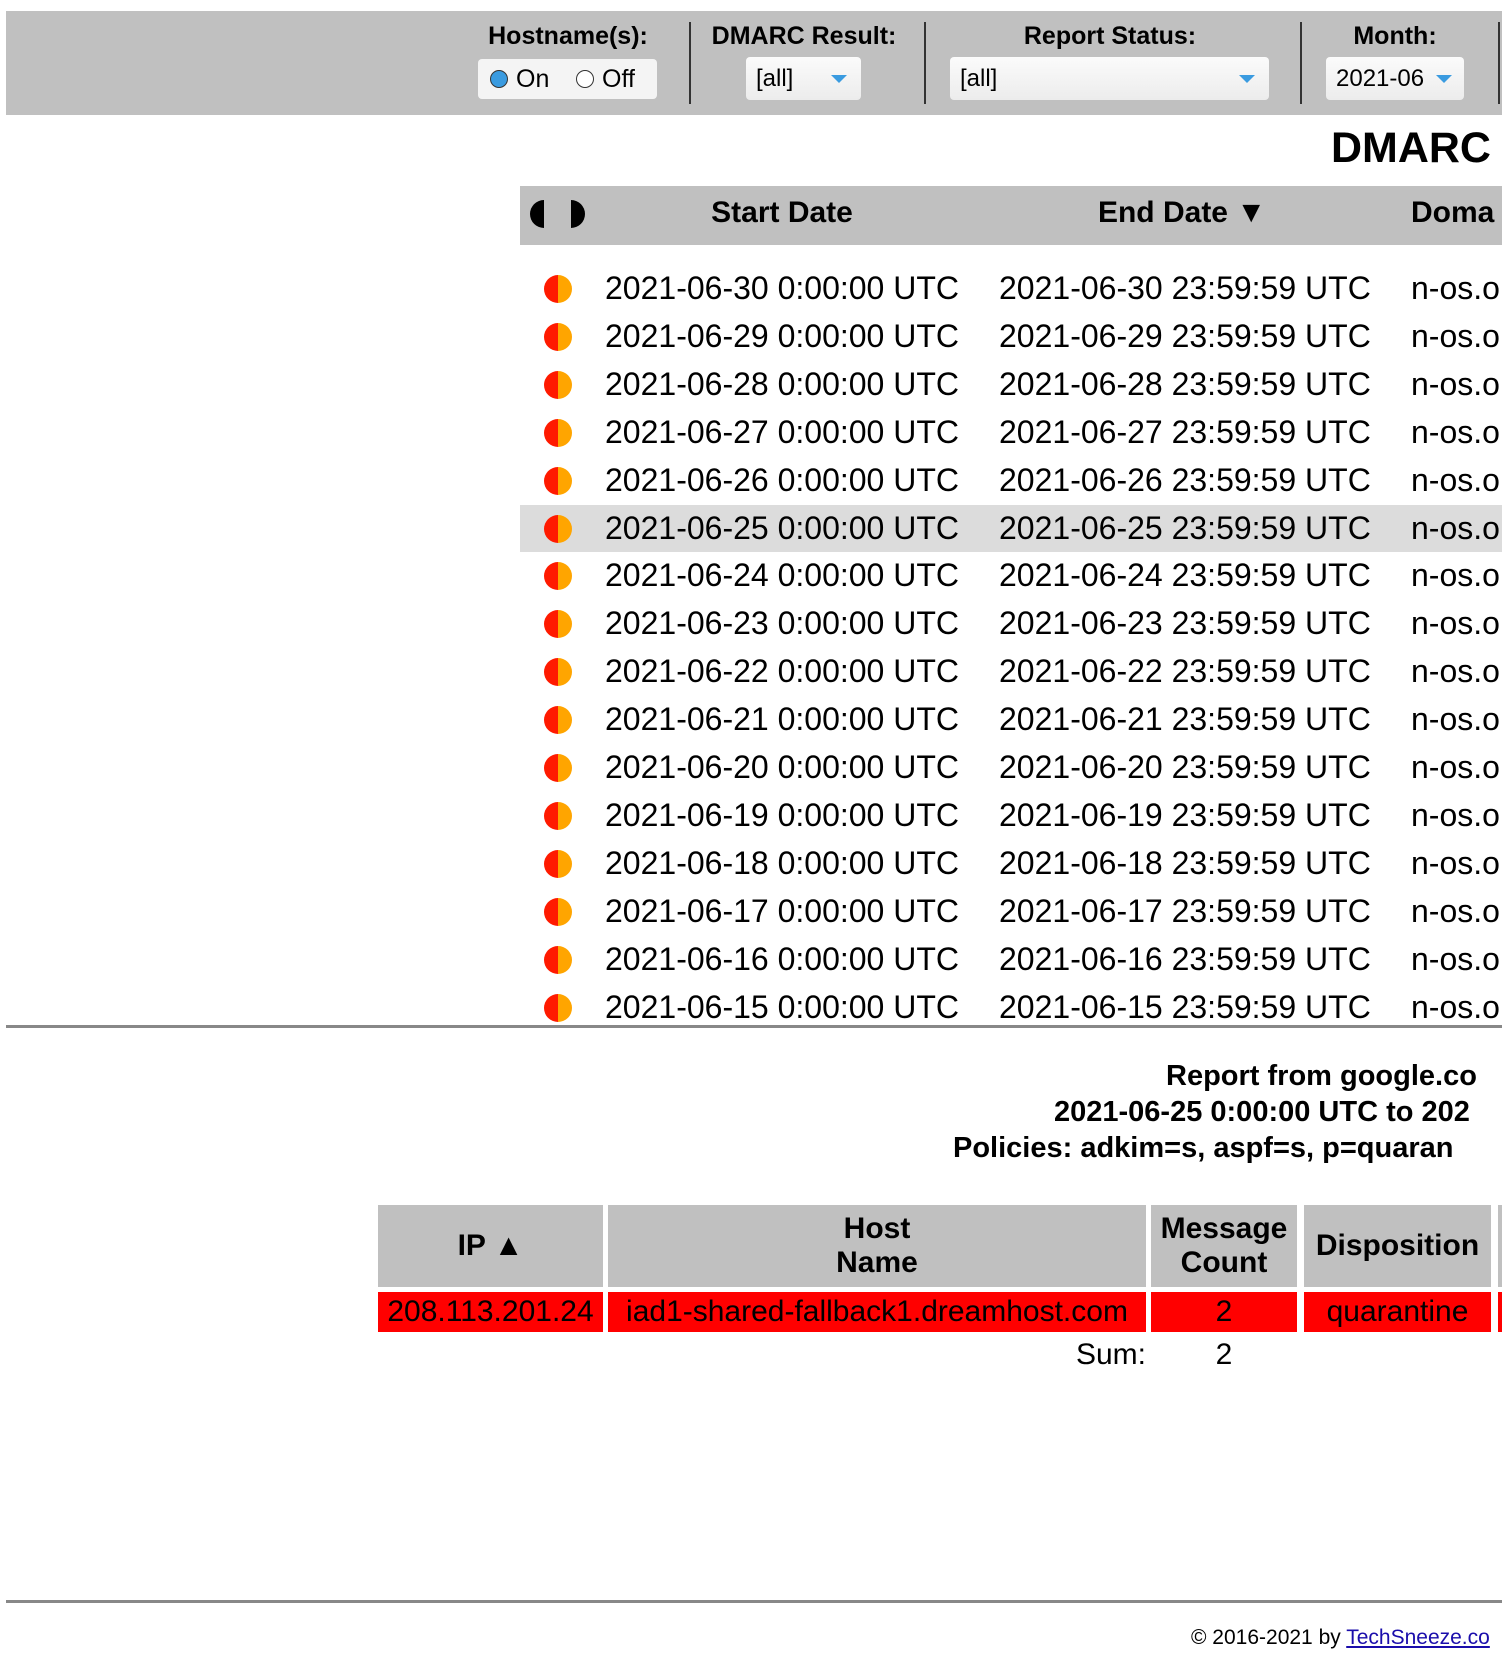  What do you see at coordinates (782, 431) in the screenshot?
I see `report-cell: 2021-06-27 0:00:00 UTC` at bounding box center [782, 431].